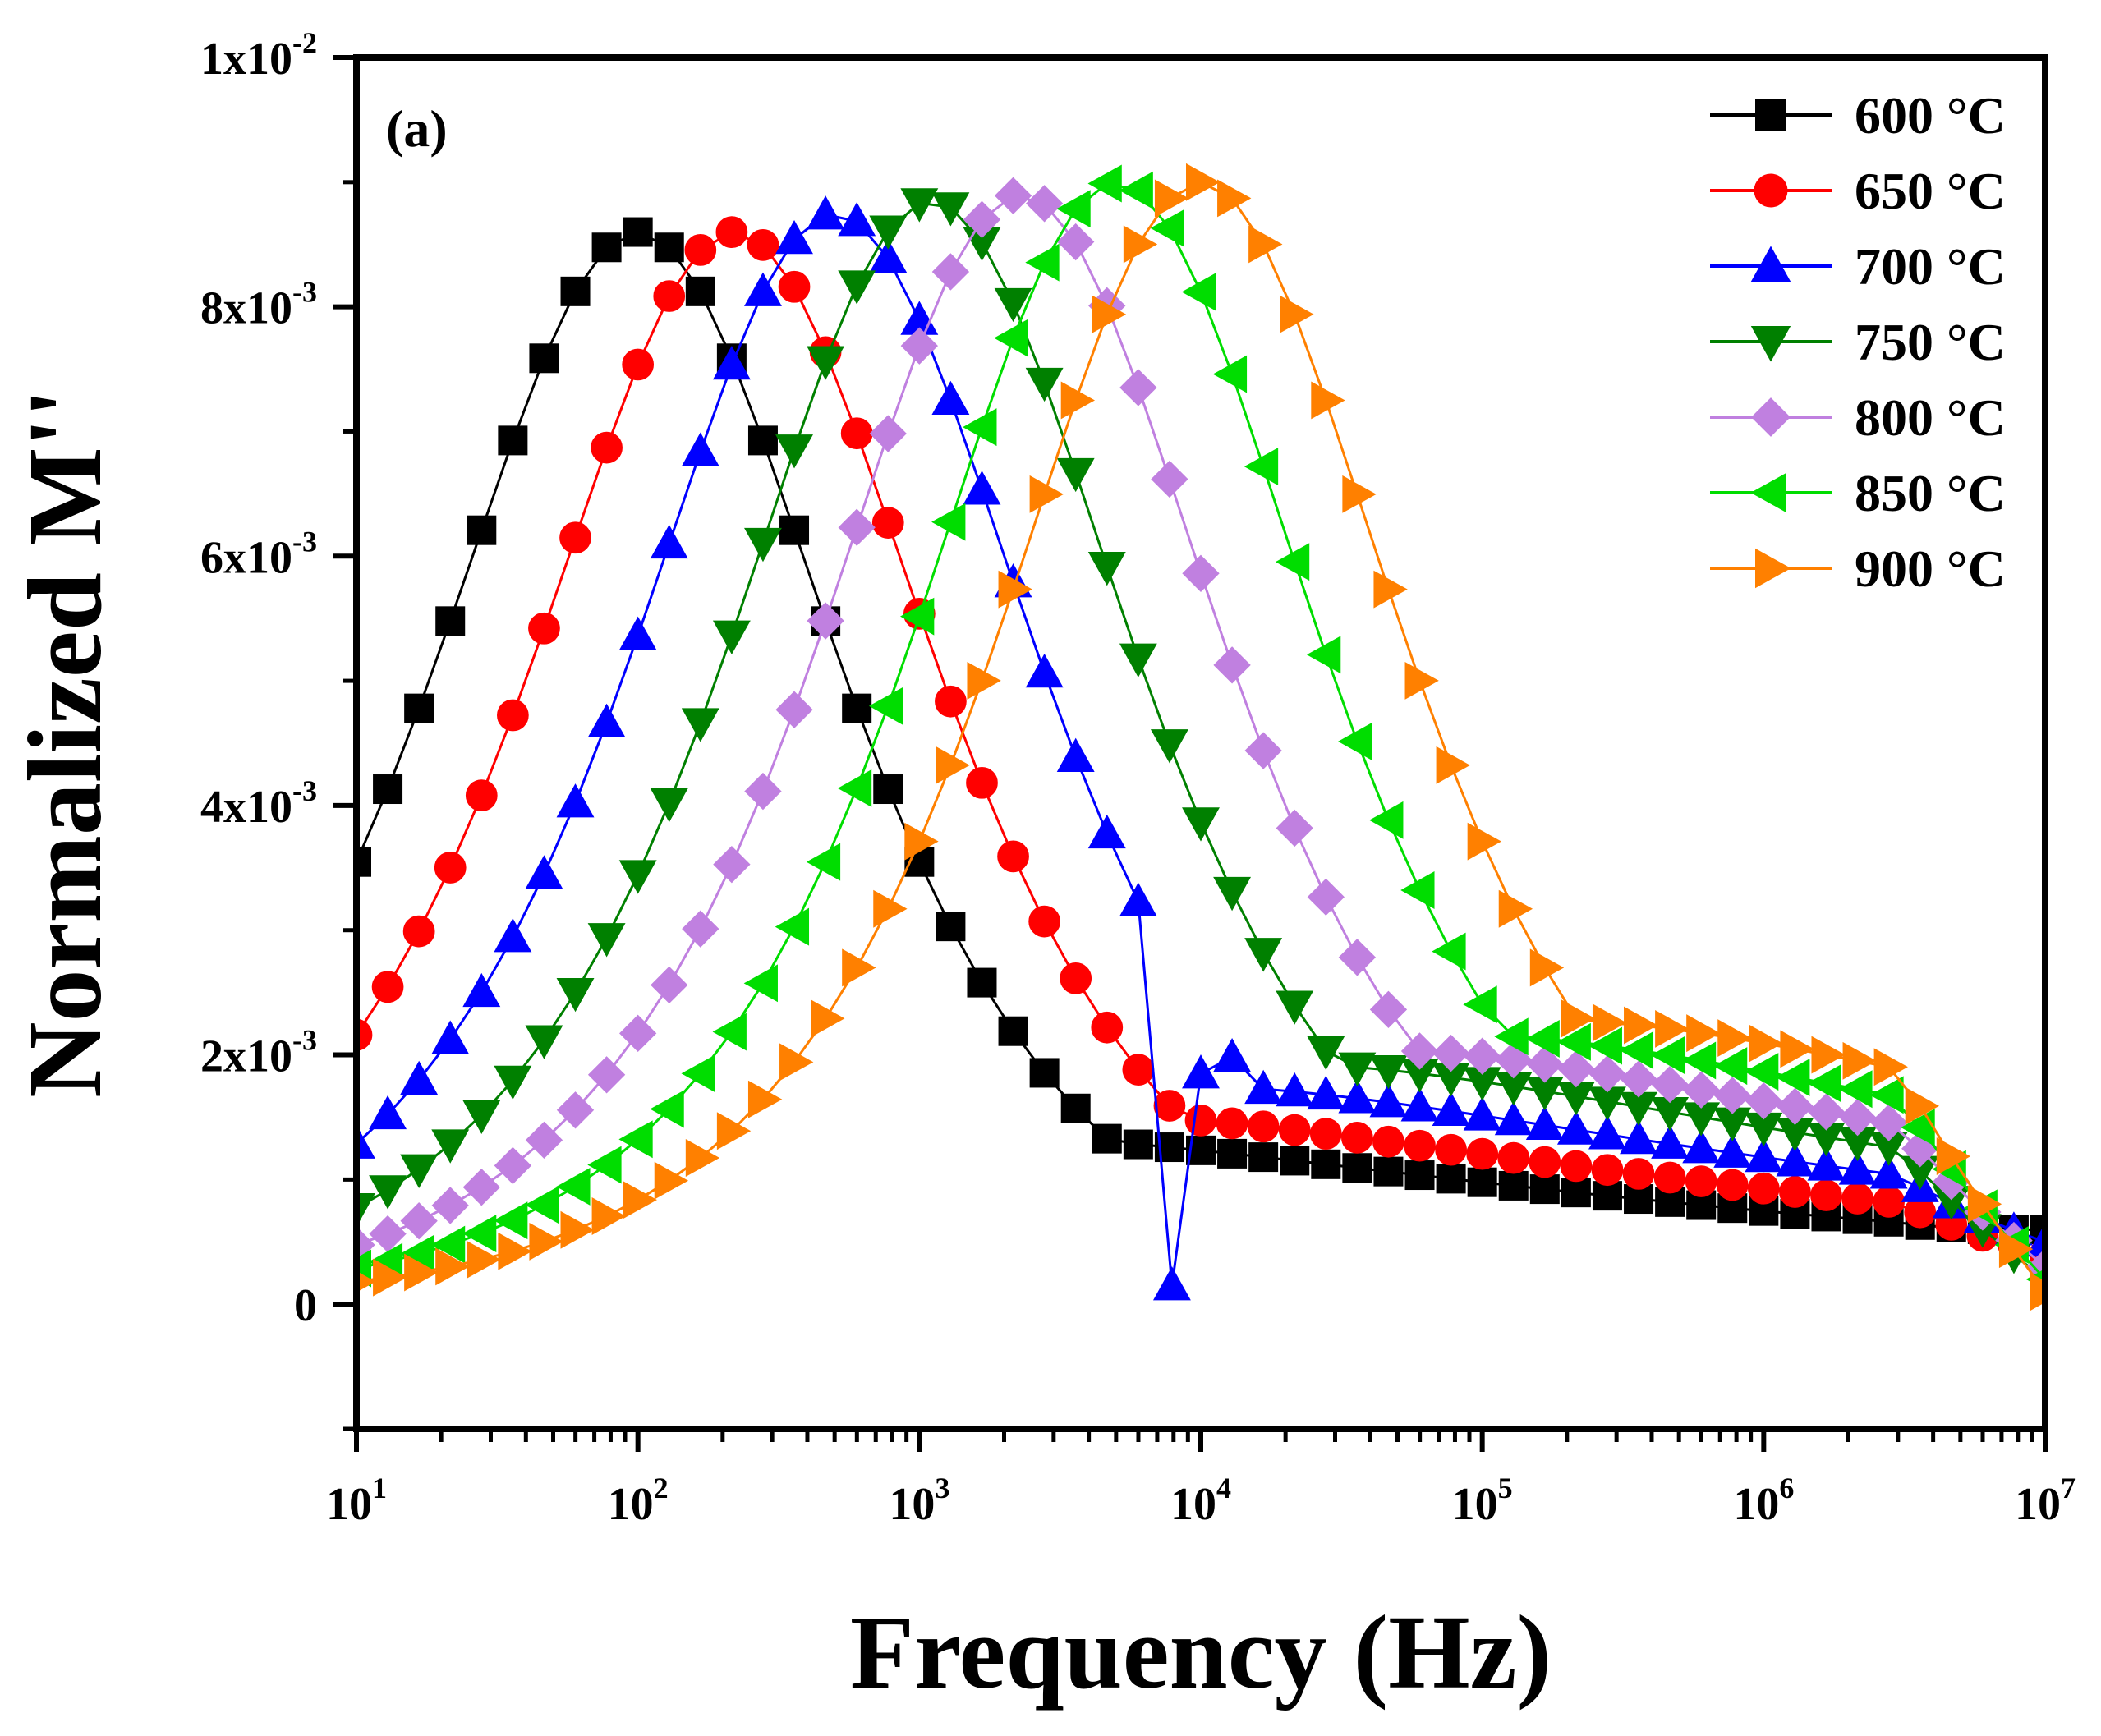  What do you see at coordinates (65, 743) in the screenshot?
I see `y-axis-title: Normalized M''` at bounding box center [65, 743].